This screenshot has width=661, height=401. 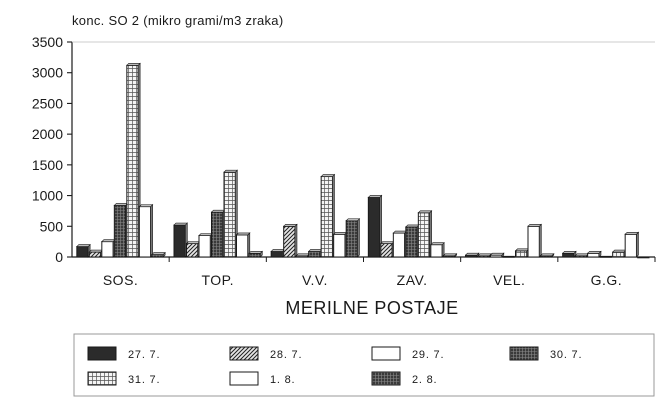 What do you see at coordinates (630, 245) in the screenshot?
I see `bar-1--8--gg` at bounding box center [630, 245].